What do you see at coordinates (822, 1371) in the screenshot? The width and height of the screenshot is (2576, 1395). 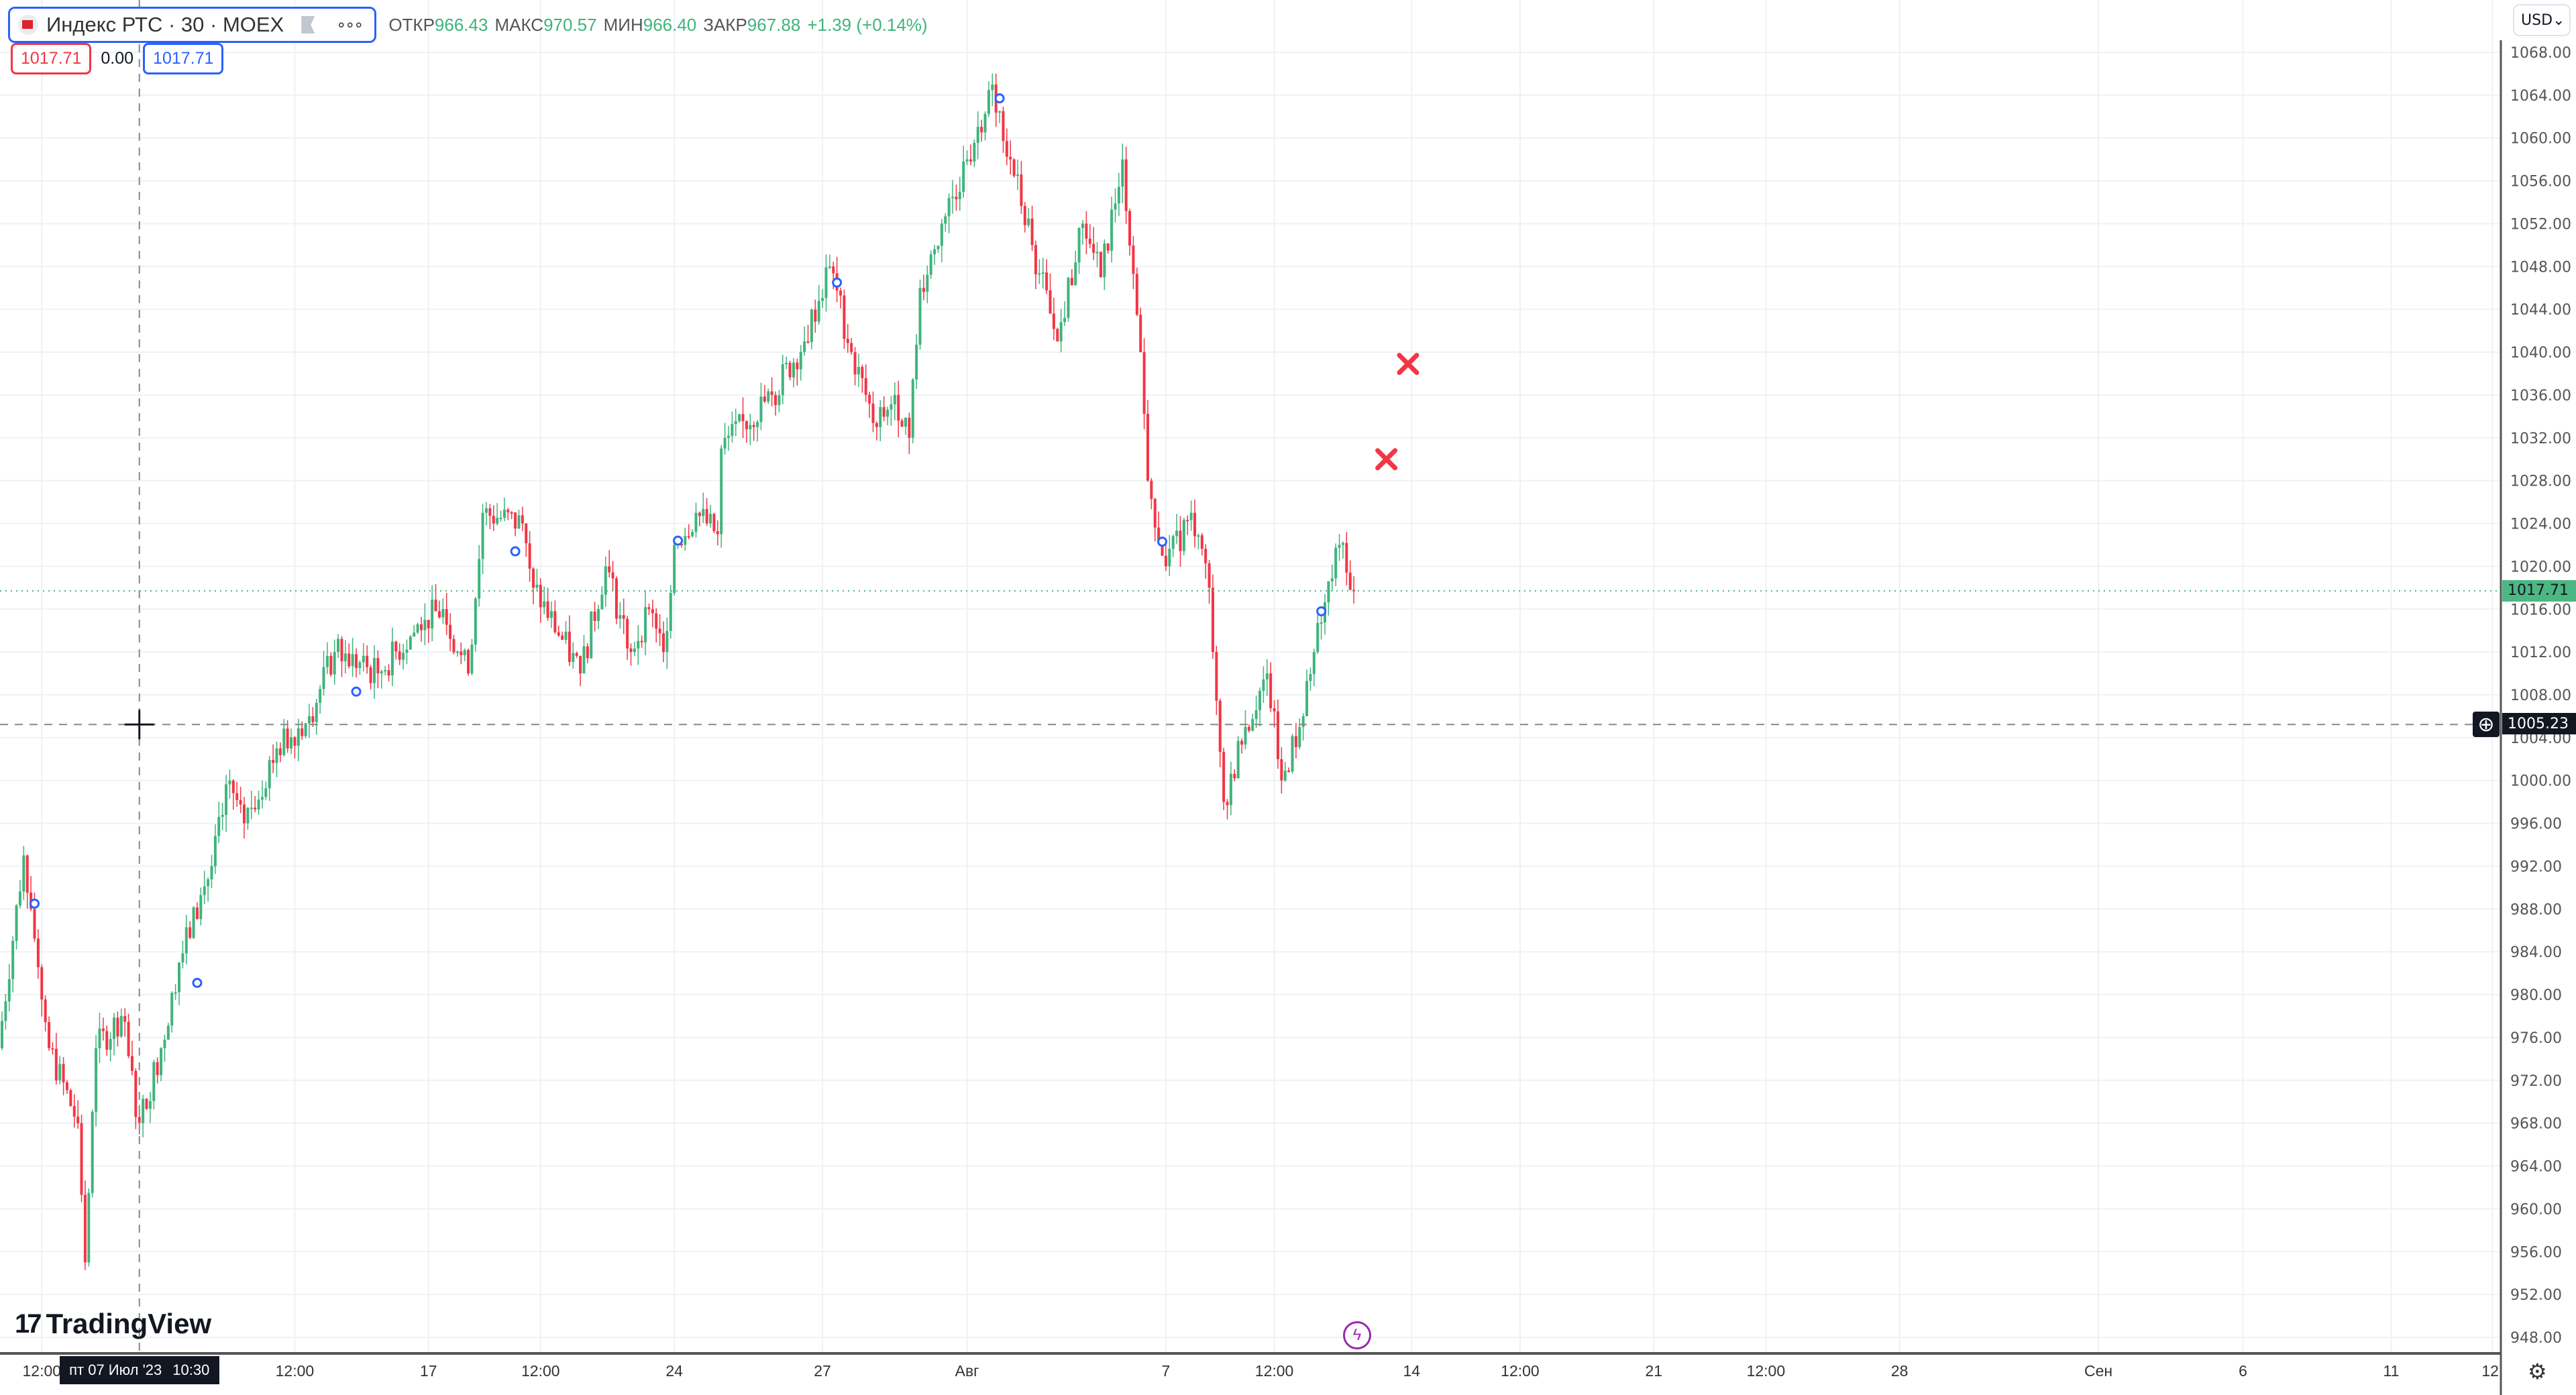 I see `time-tick-label: 27` at bounding box center [822, 1371].